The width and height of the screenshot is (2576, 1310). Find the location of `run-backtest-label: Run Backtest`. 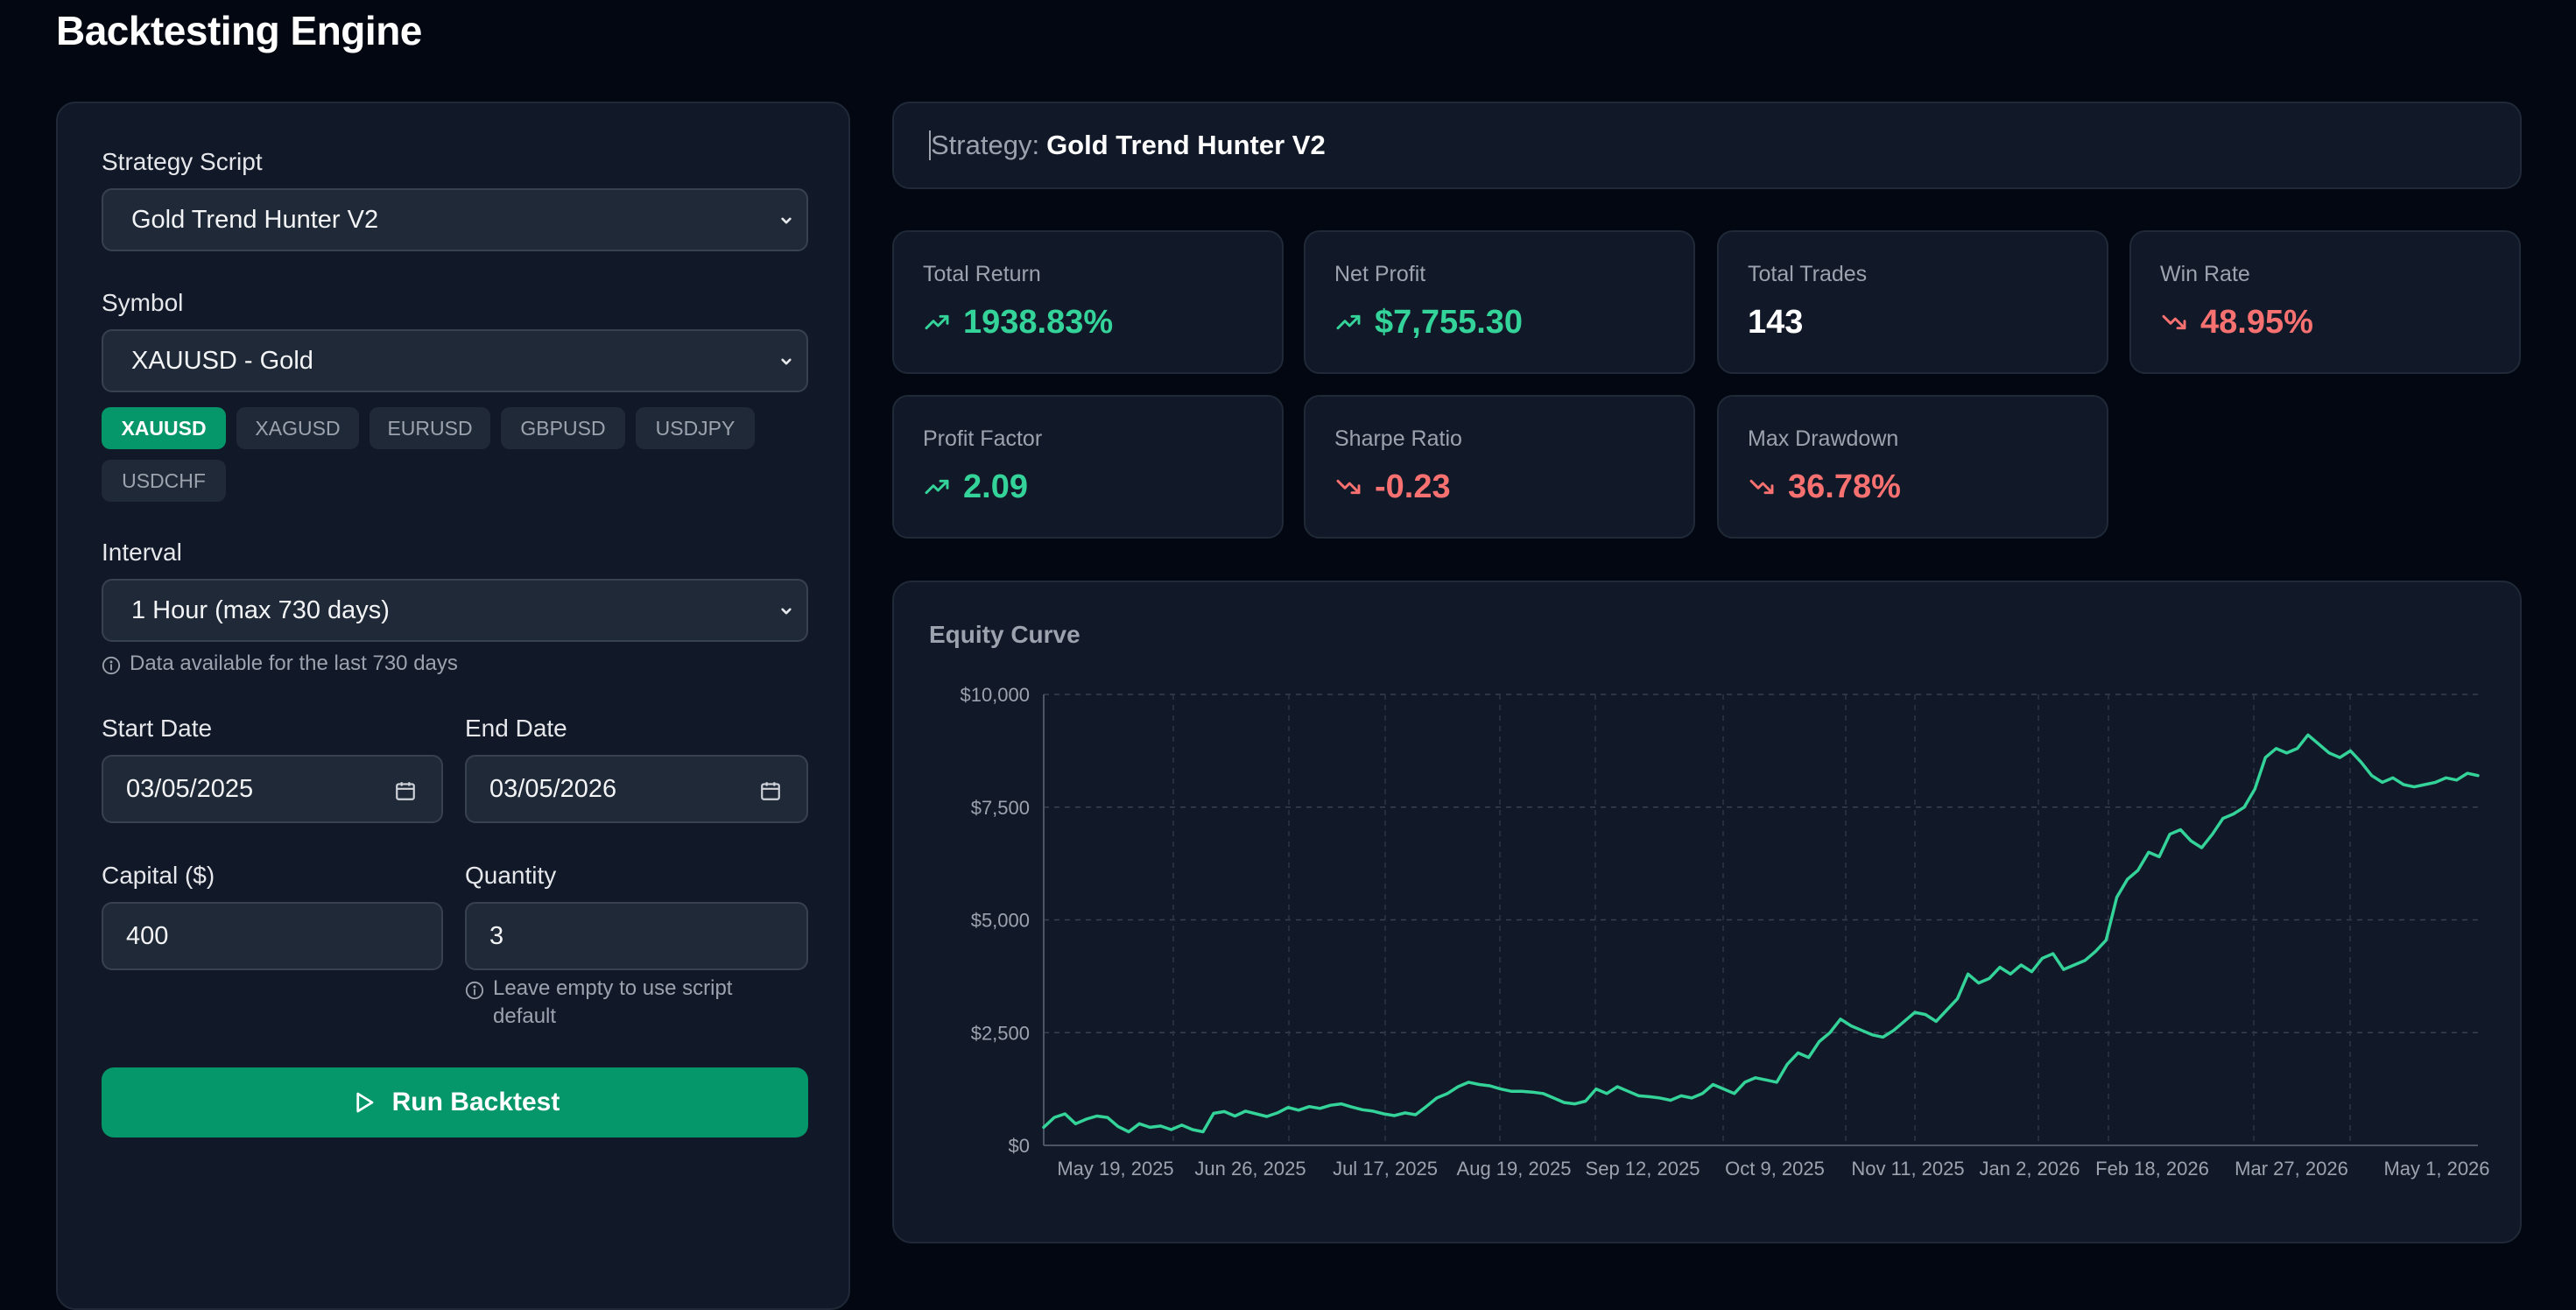

run-backtest-label: Run Backtest is located at coordinates (475, 1102).